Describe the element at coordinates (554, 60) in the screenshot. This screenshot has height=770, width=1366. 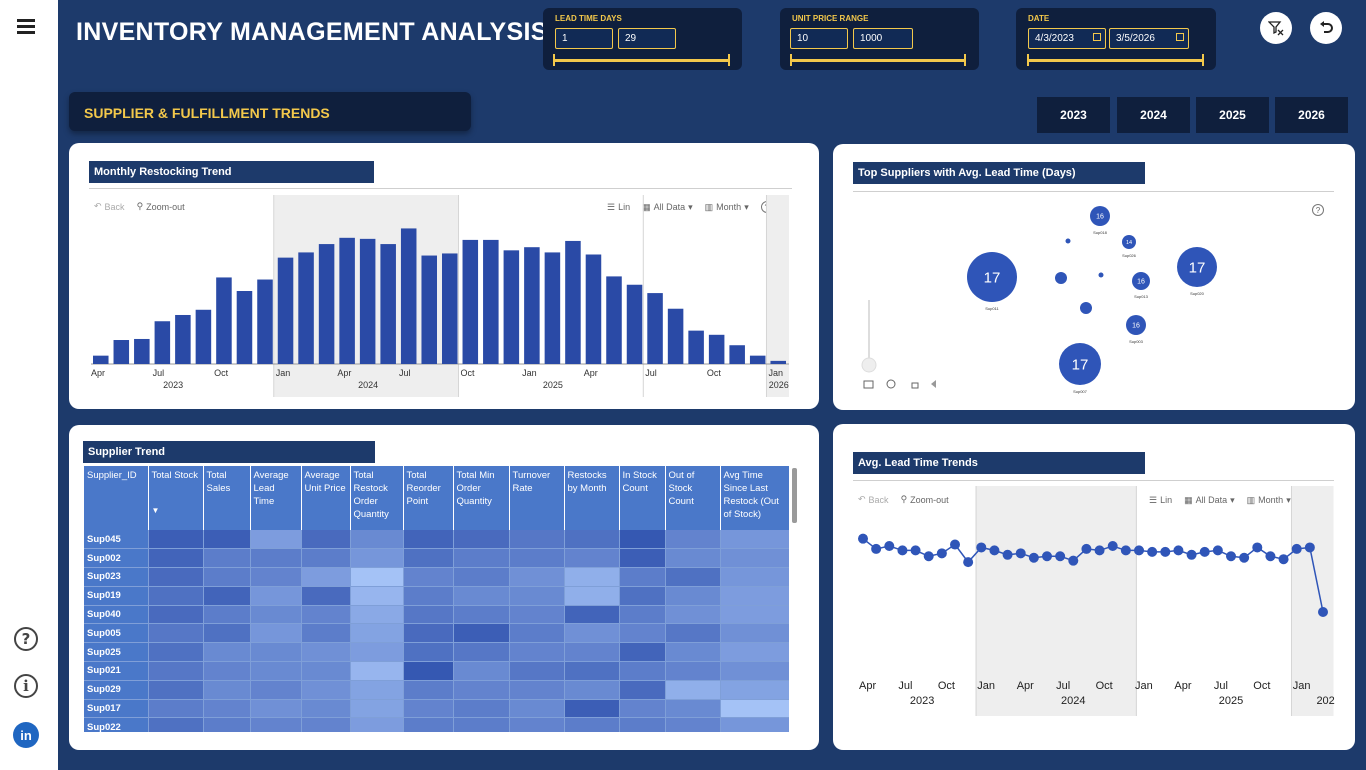
I see `lead-time-slider-min-handle` at that location.